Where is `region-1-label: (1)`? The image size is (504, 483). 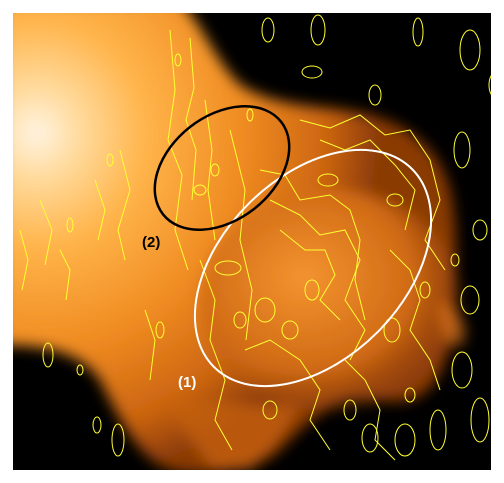 region-1-label: (1) is located at coordinates (187, 382).